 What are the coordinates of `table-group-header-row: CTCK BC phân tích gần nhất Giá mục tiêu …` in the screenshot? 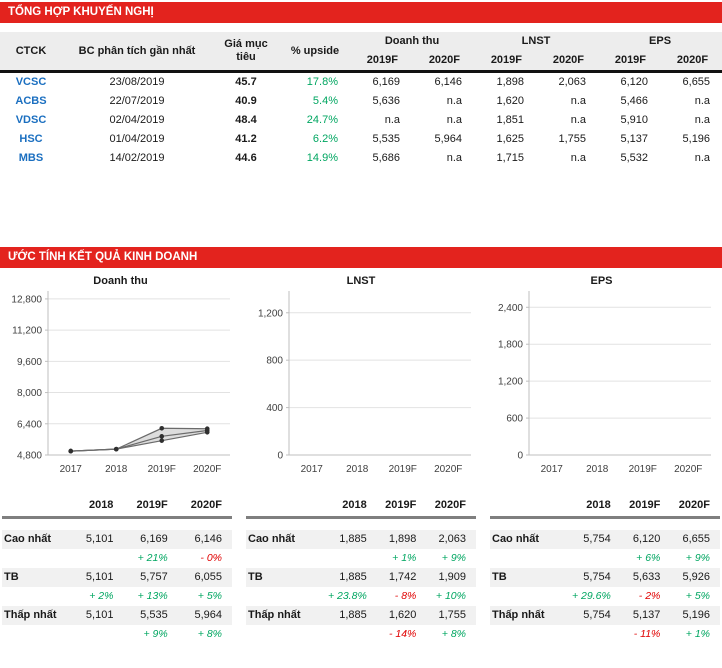 It's located at (361, 52).